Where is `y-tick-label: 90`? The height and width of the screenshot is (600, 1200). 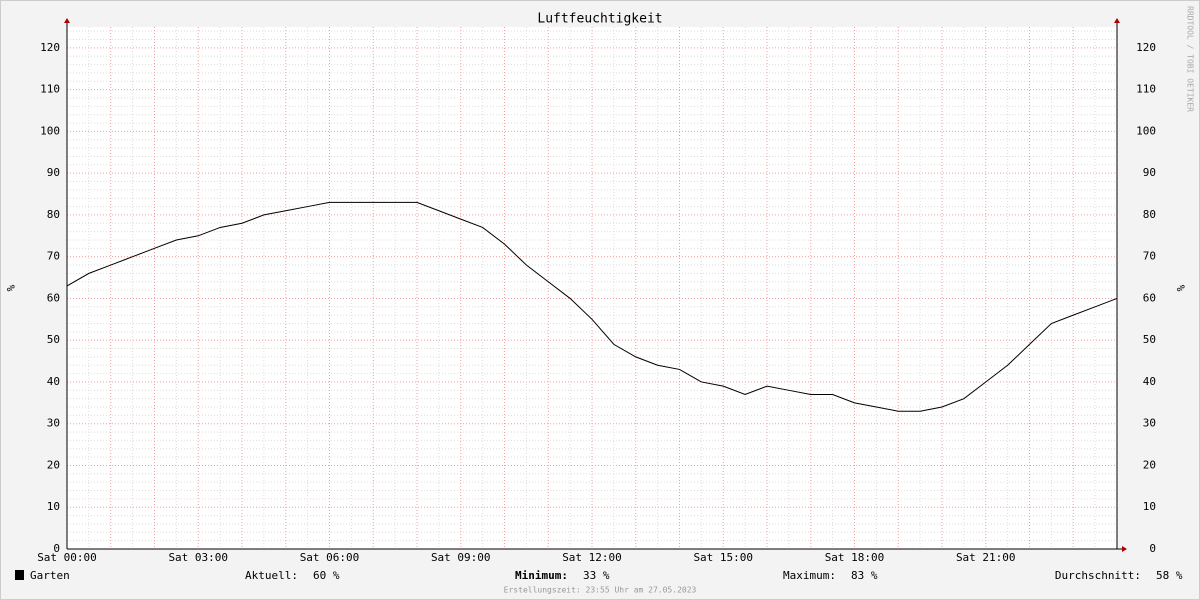 y-tick-label: 90 is located at coordinates (53, 172).